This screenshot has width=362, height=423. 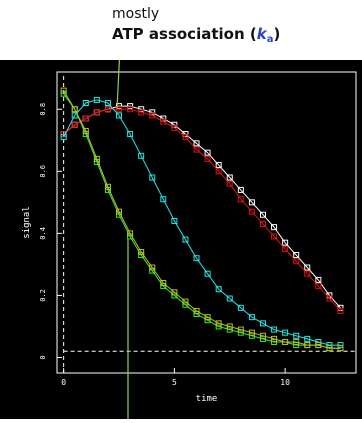 I want to click on rate-symbol: k, so click(x=261, y=34).